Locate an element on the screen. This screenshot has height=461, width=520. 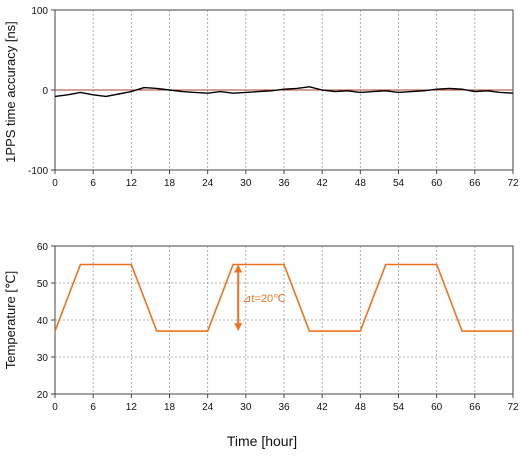
accuracy-series is located at coordinates (284, 92).